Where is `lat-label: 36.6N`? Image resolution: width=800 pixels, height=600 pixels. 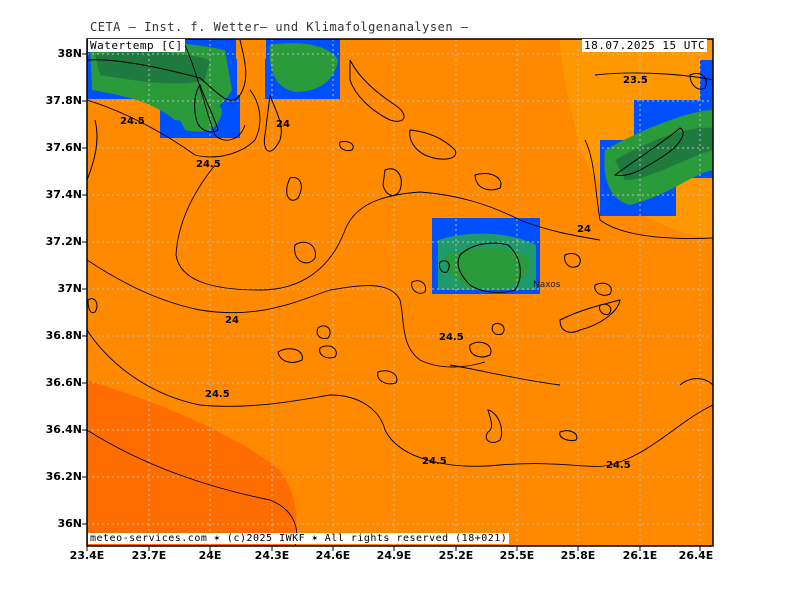 lat-label: 36.6N is located at coordinates (63, 382).